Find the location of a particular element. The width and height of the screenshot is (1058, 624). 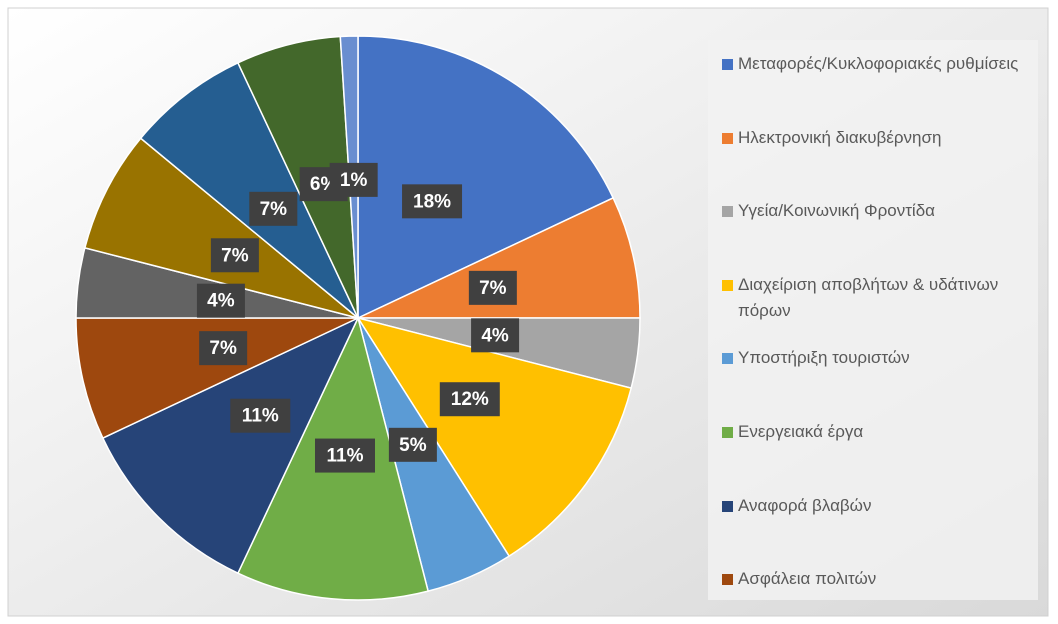

legend-entry: Αναφορά βλαβών is located at coordinates (877, 507).